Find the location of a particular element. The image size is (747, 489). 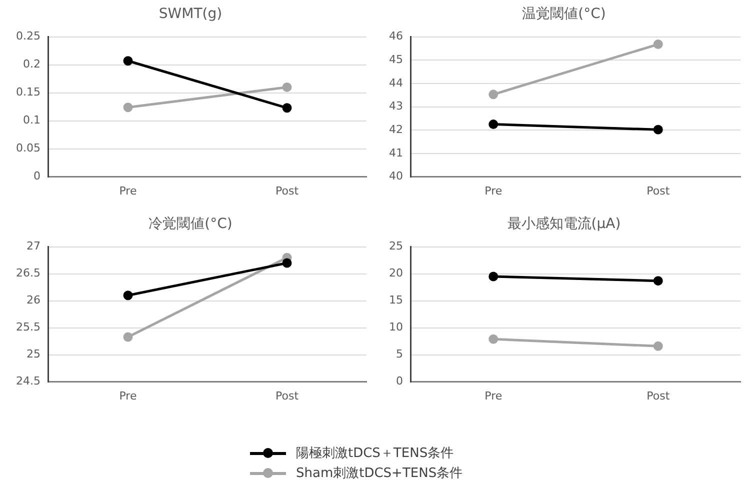

chart-title: 温覚閾値(°C) is located at coordinates (564, 14).